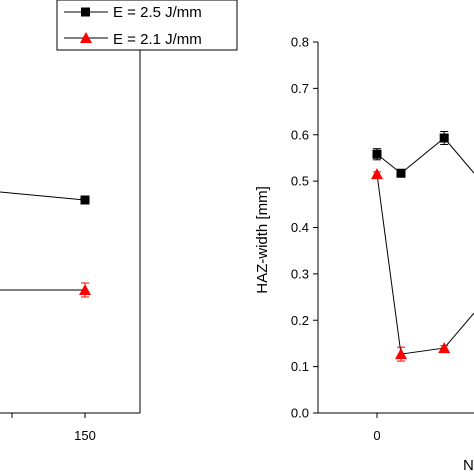 The width and height of the screenshot is (474, 474). I want to click on legend-label-e21: E = 2.1 J/mm, so click(157, 39).